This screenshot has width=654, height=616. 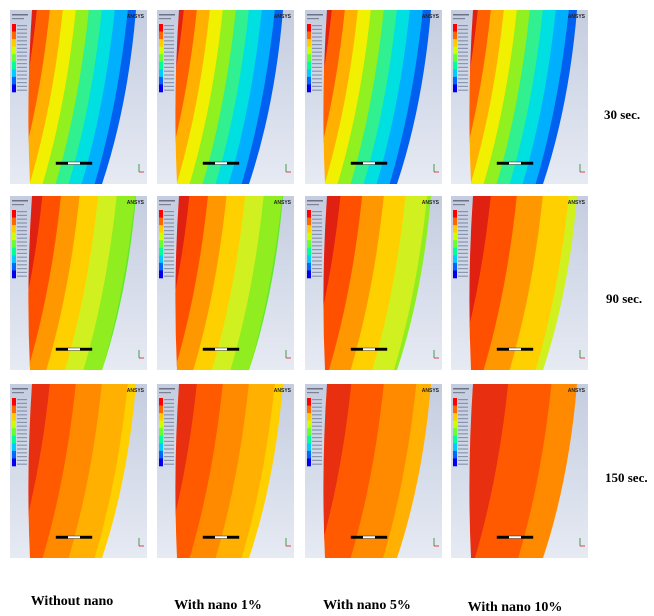 I want to click on ansys-logo: ANSYS, so click(x=136, y=17).